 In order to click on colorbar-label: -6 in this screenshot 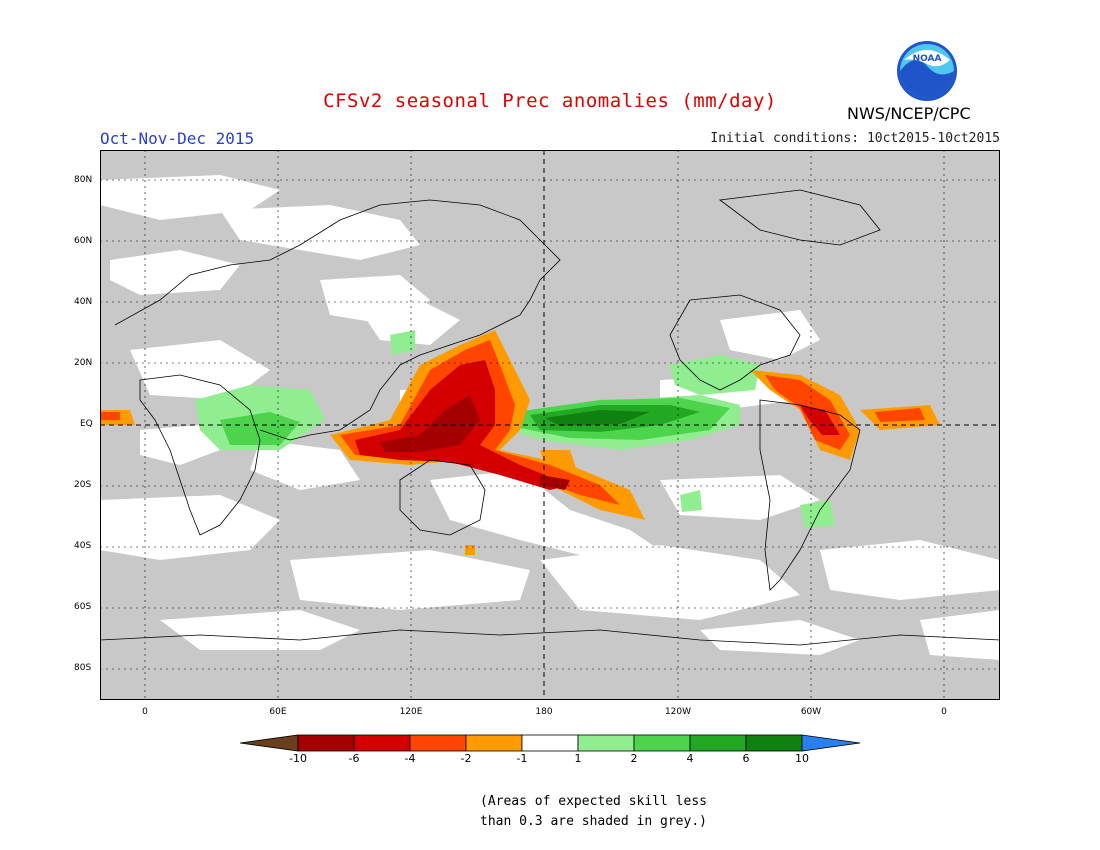, I will do `click(354, 758)`.